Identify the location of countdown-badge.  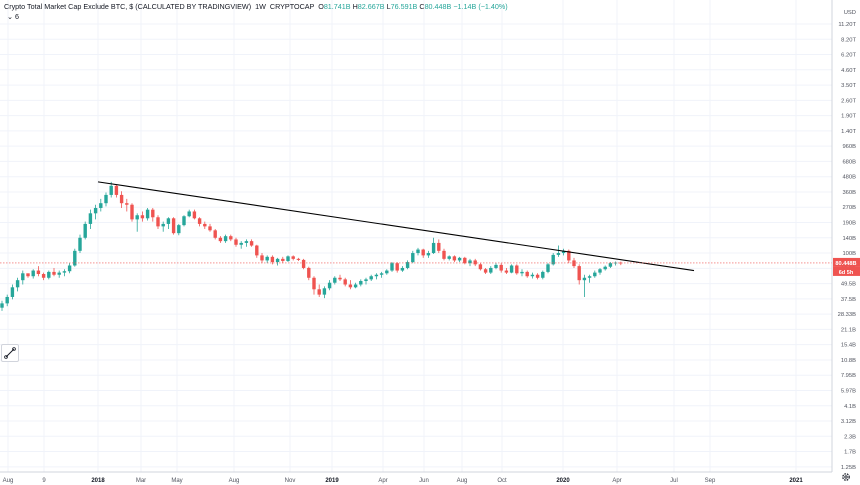
(846, 271).